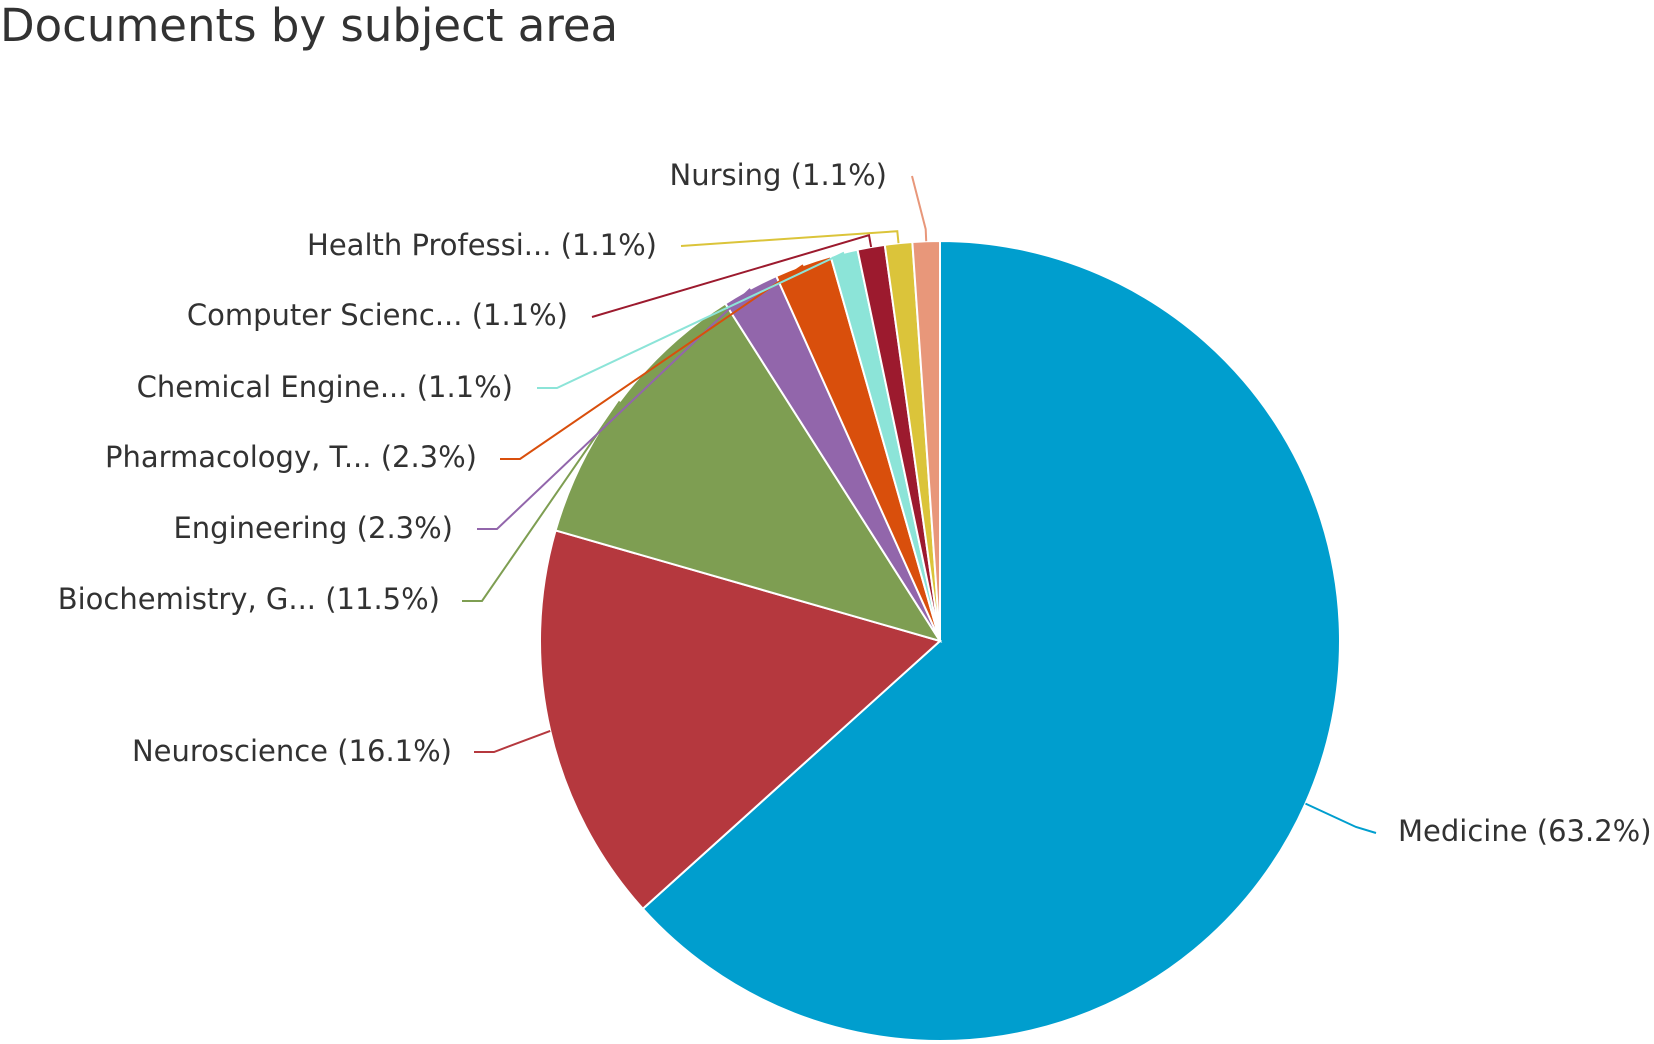 The image size is (1654, 1044). Describe the element at coordinates (291, 457) in the screenshot. I see `slice-label: Pharmacology, T... (2.3%)` at that location.